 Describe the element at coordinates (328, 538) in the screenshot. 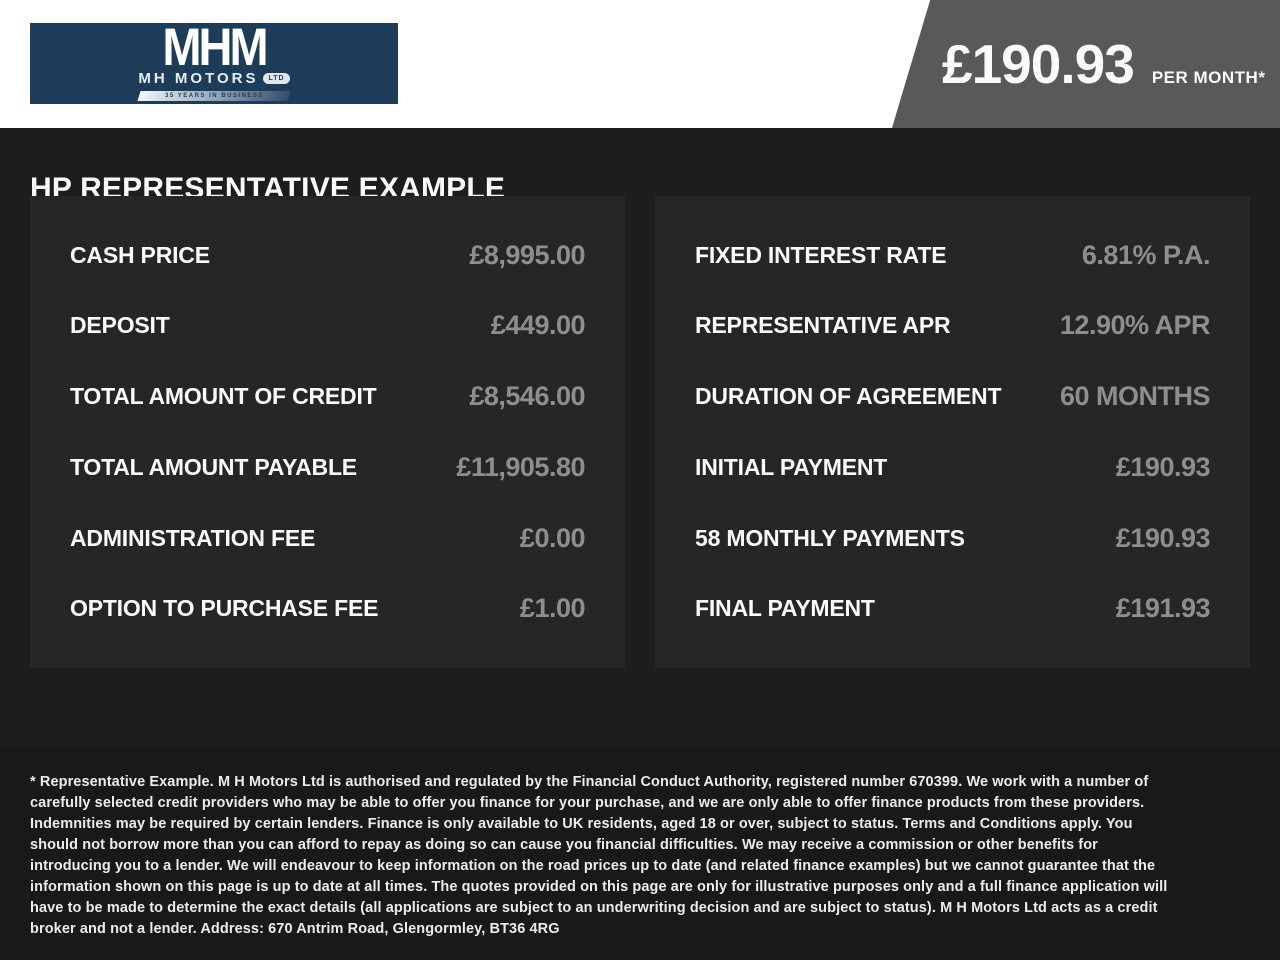

I see `finance-row-admin-fee: ADMINISTRATION FEE £0.00` at that location.